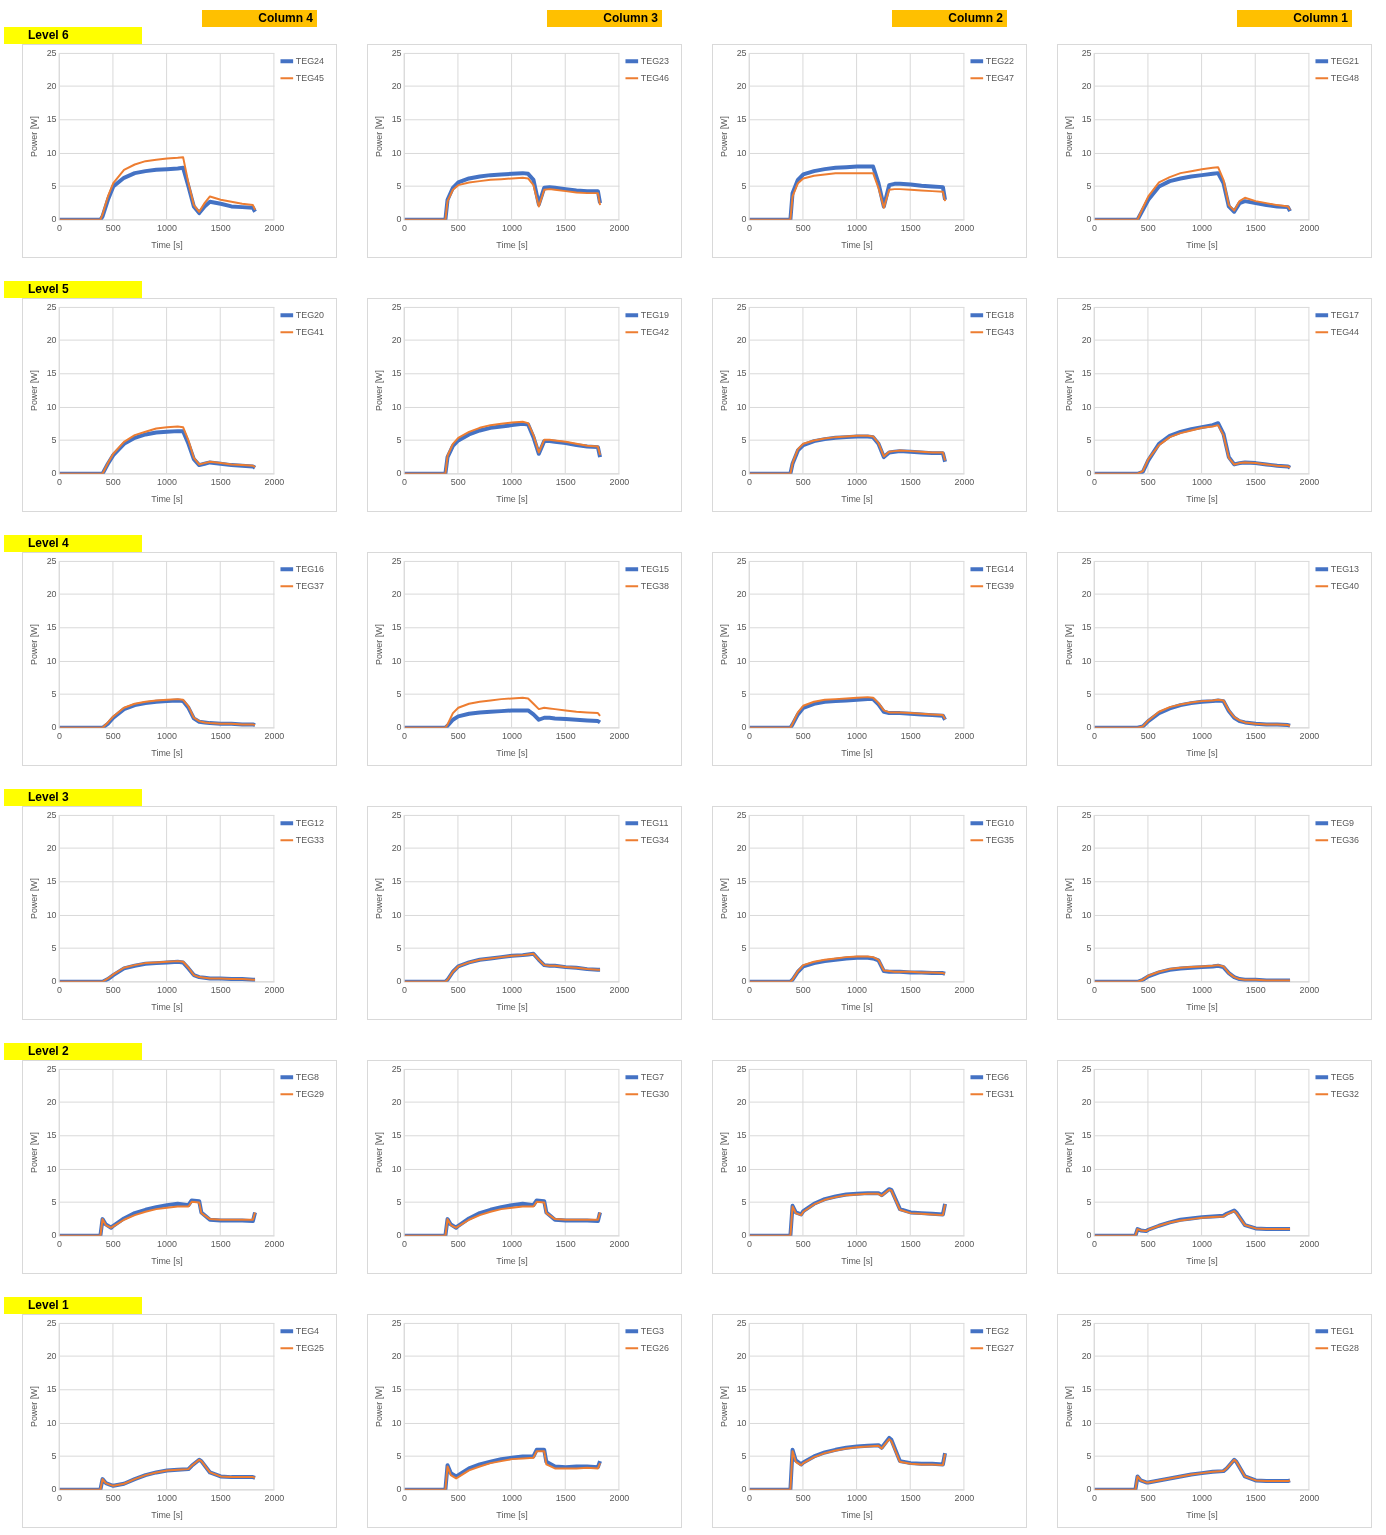  I want to click on legend-label: TEG21, so click(1345, 60).